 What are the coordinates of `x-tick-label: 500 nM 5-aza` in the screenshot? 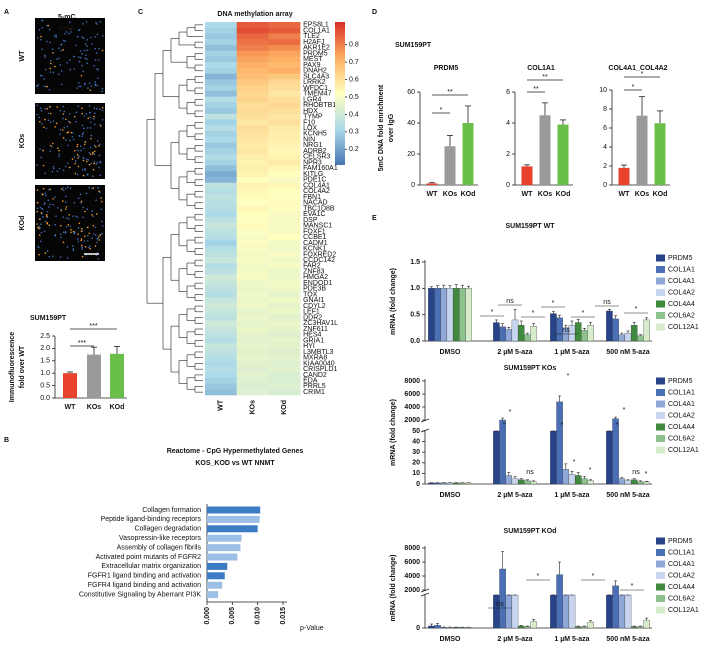 It's located at (627, 352).